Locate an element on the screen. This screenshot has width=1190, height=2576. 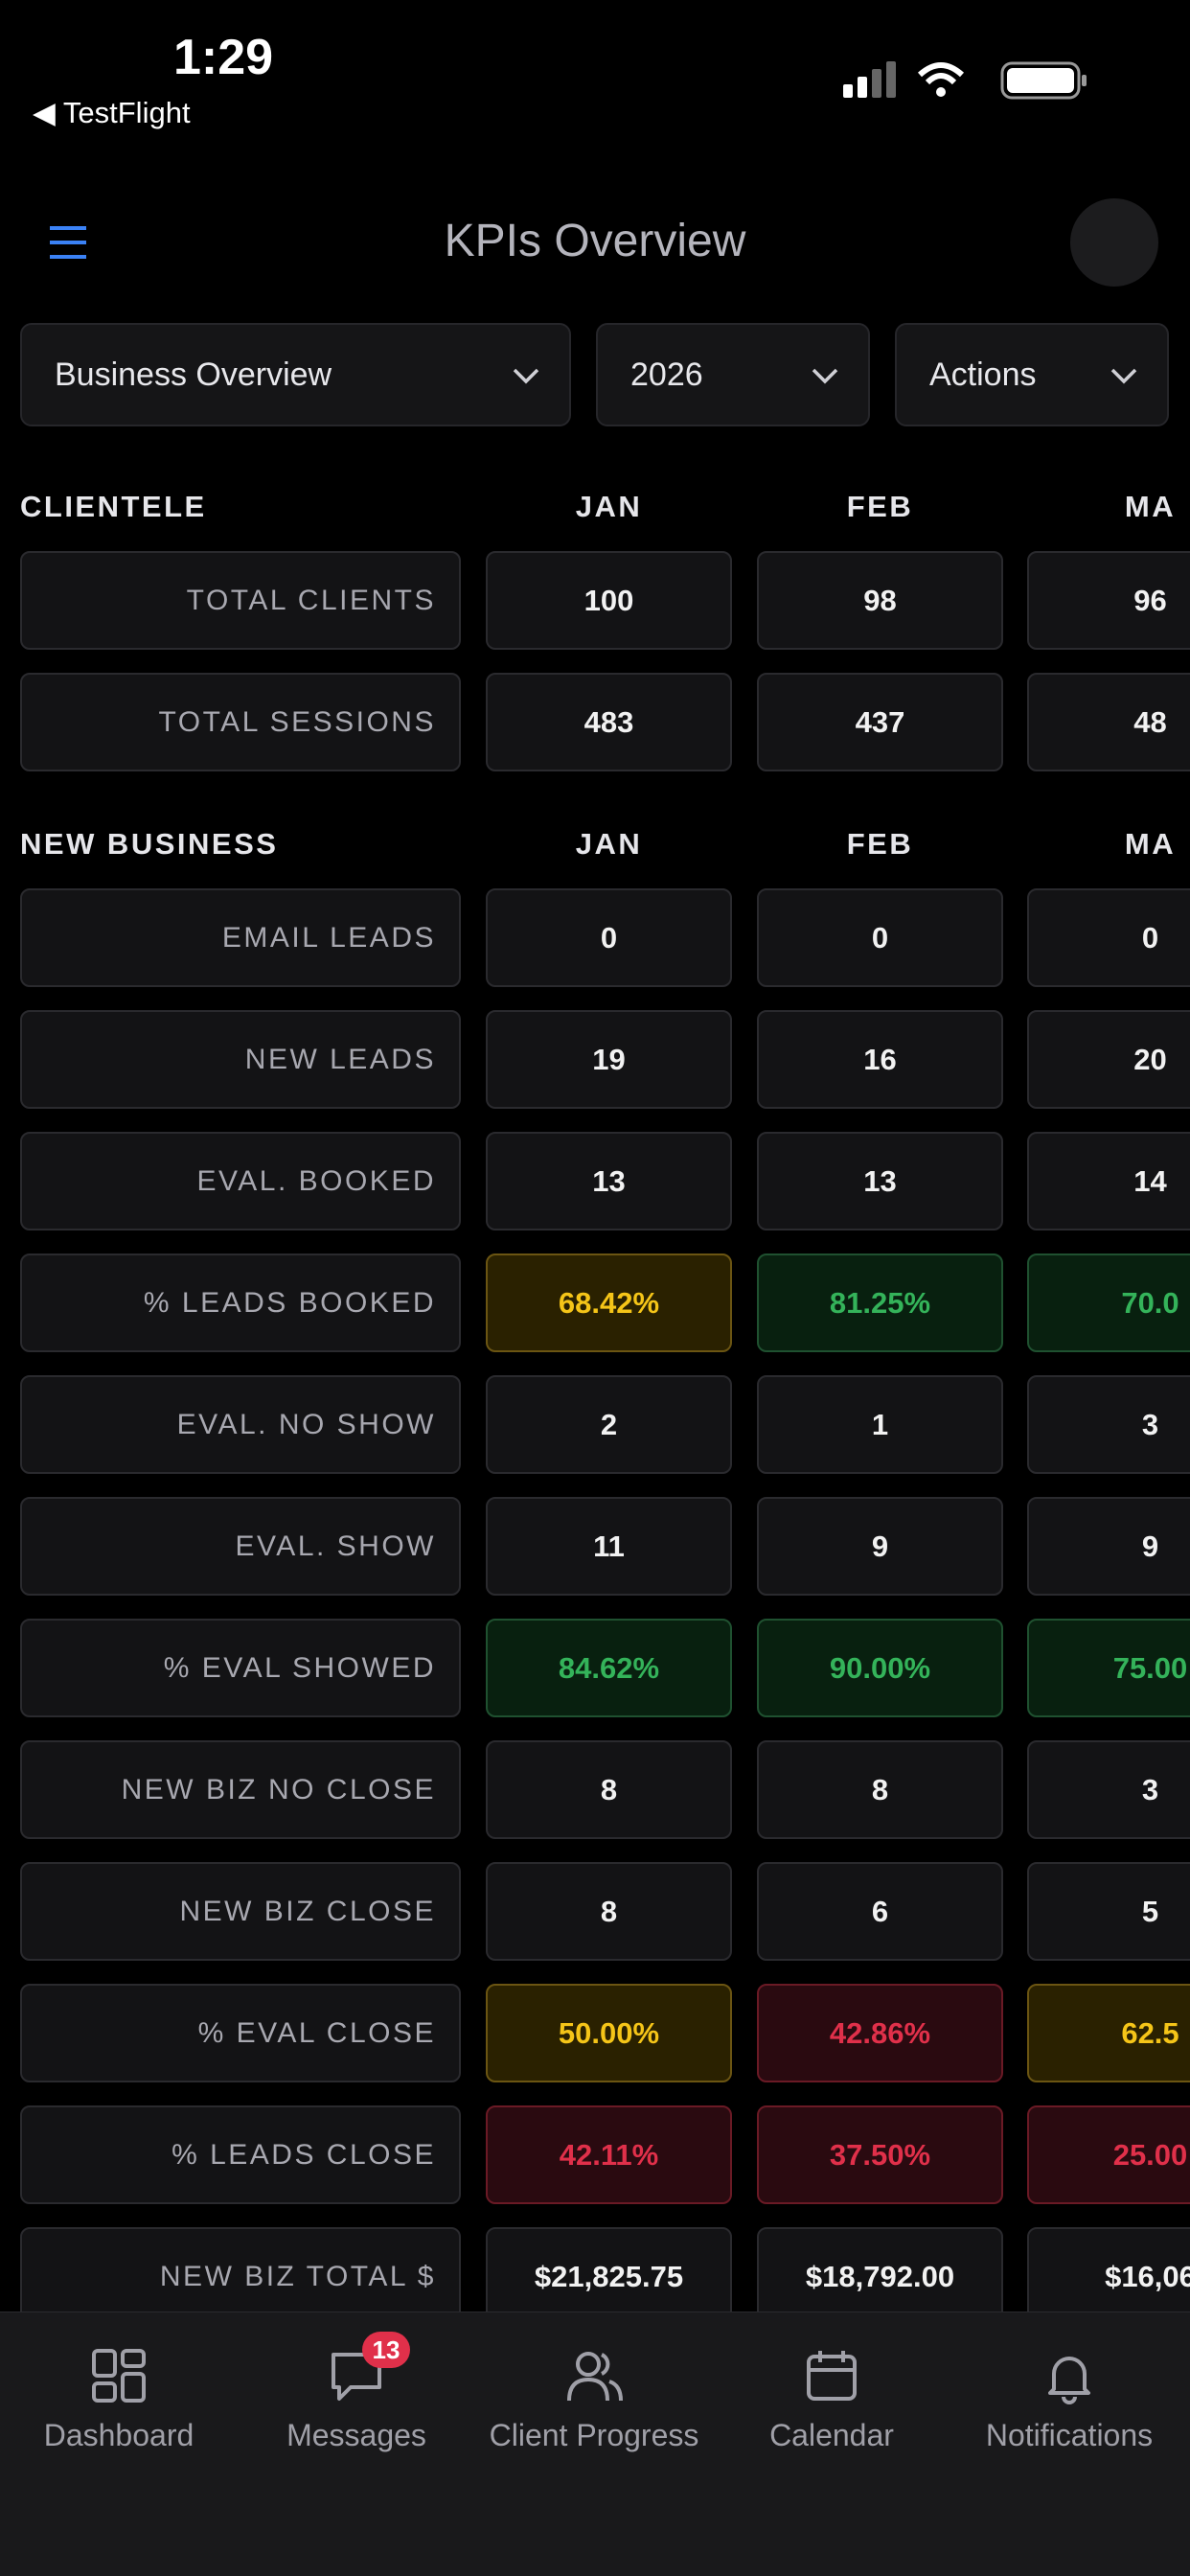
page-title: KPIs Overview is located at coordinates (595, 241).